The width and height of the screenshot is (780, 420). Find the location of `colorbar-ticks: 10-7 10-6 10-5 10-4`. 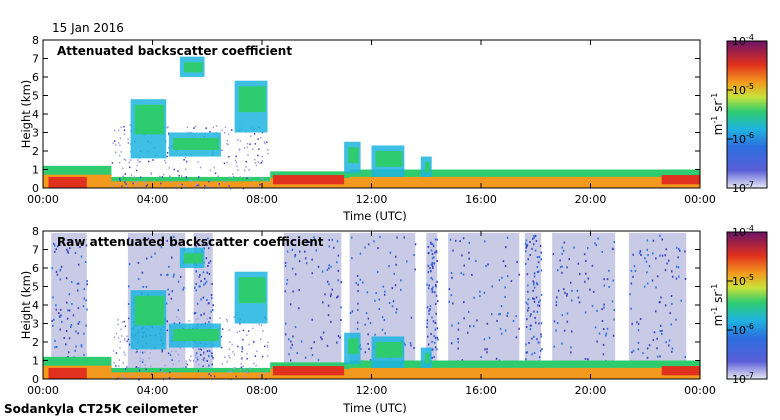

colorbar-ticks: 10-7 10-6 10-5 10-4 is located at coordinates (740, 114).